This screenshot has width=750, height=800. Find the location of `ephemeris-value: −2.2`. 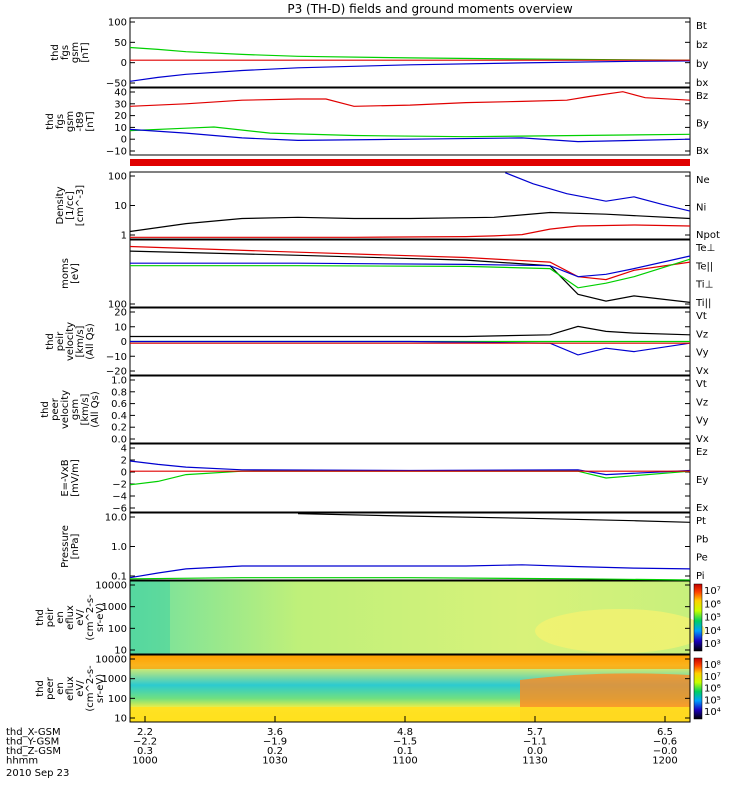

ephemeris-value: −2.2 is located at coordinates (145, 742).